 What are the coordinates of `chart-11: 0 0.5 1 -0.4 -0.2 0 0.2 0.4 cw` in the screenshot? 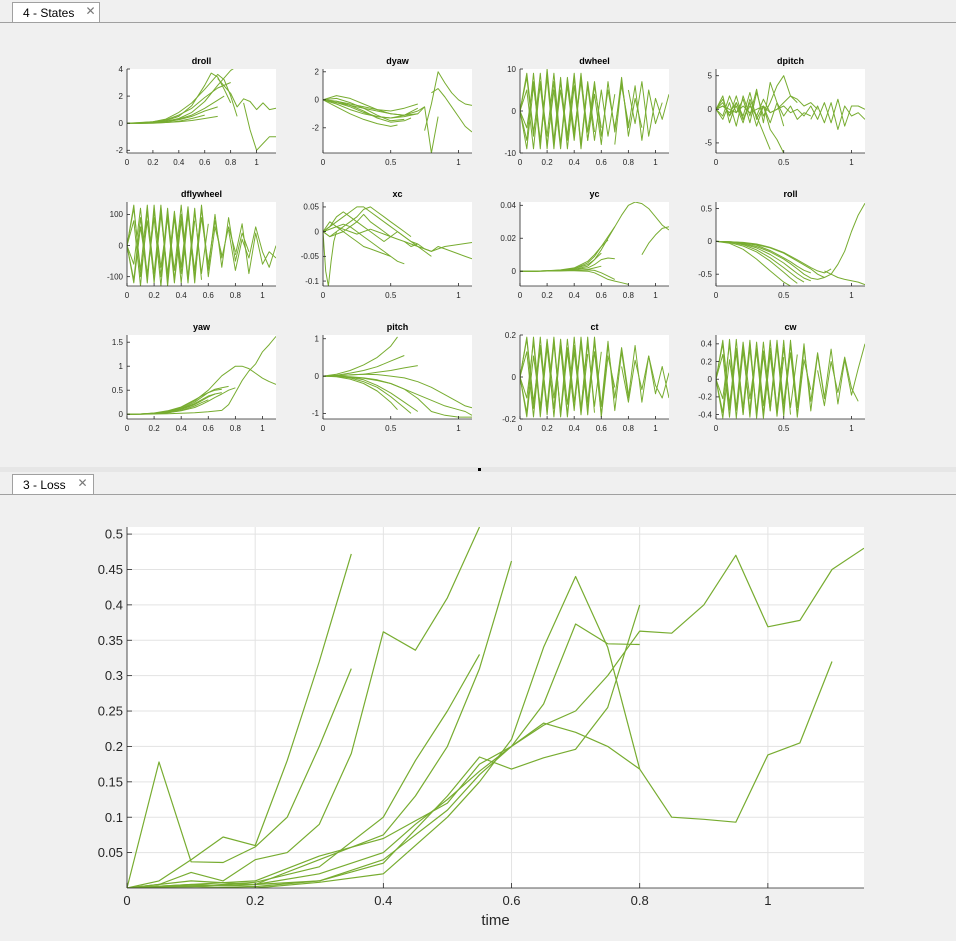 It's located at (781, 377).